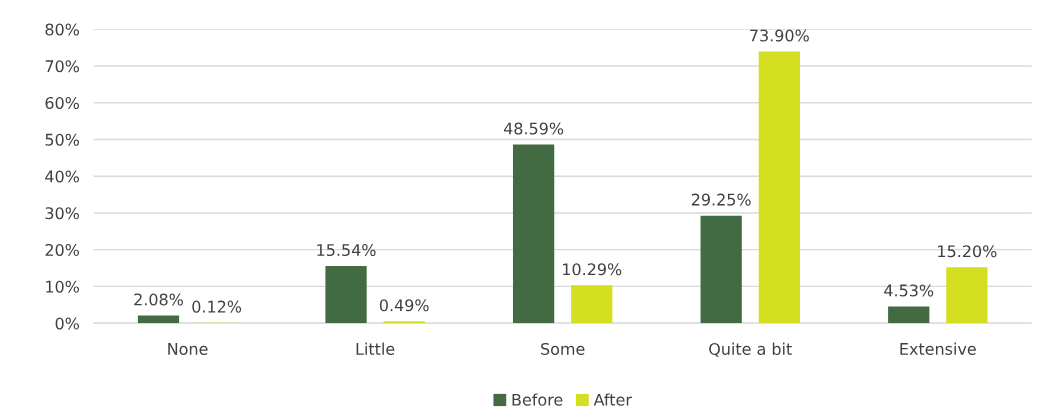 This screenshot has width=1042, height=417. What do you see at coordinates (938, 348) in the screenshot?
I see `x-tick-label: Extensive` at bounding box center [938, 348].